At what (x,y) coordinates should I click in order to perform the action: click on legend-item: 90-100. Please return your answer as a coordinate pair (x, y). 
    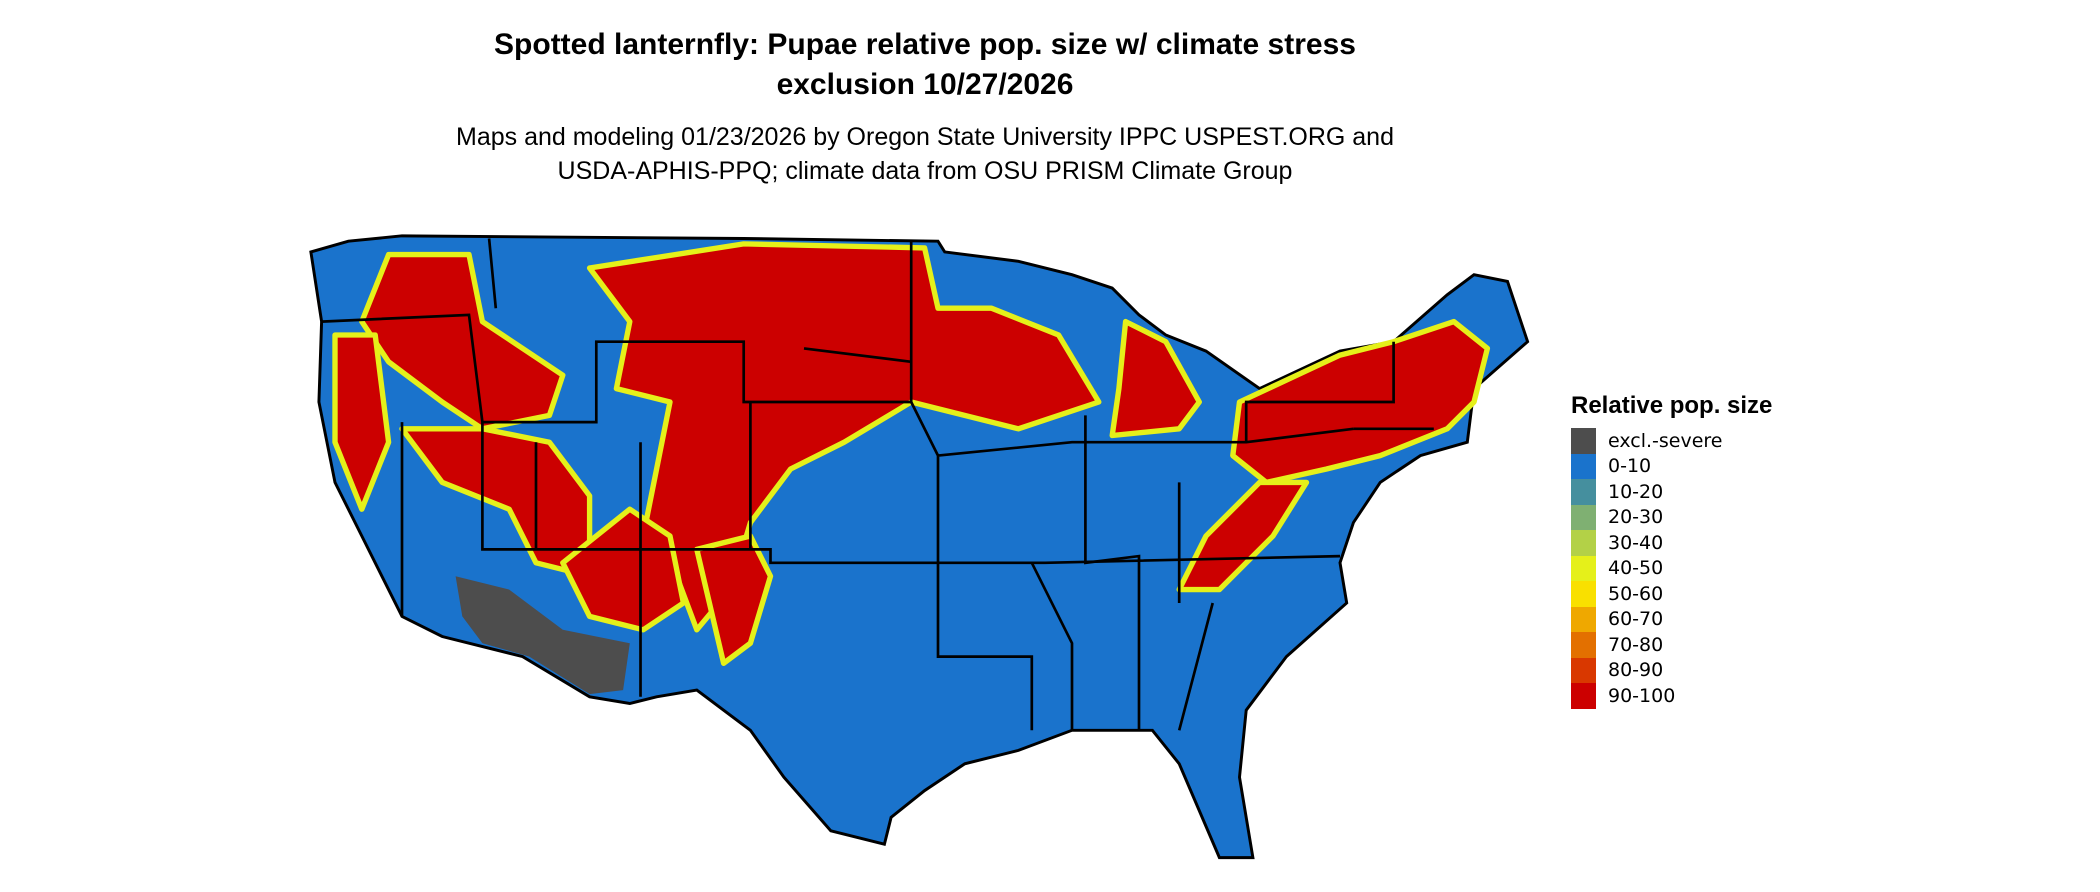
    Looking at the image, I should click on (1671, 696).